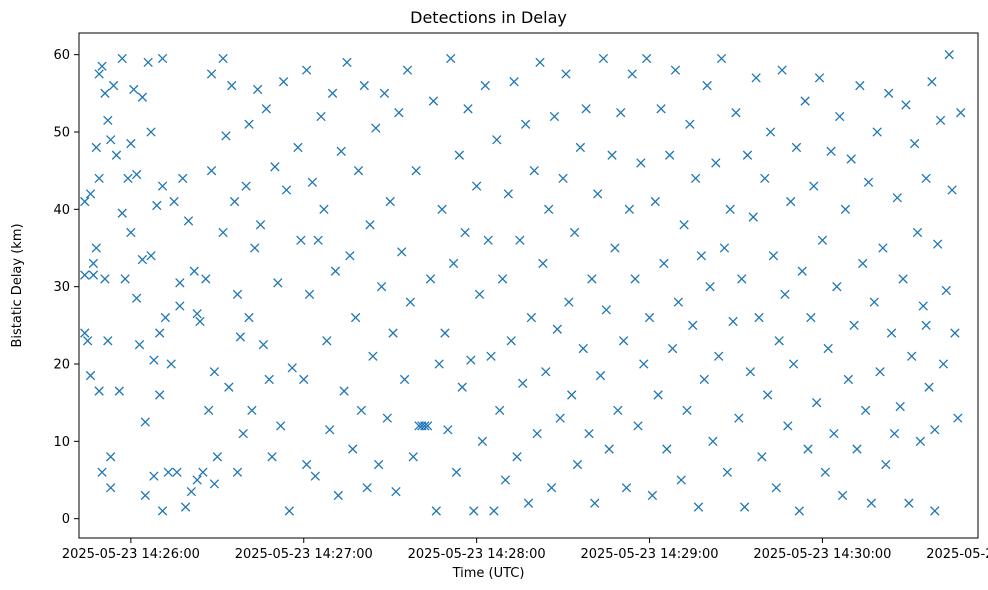 This screenshot has height=590, width=988. What do you see at coordinates (822, 554) in the screenshot?
I see `x-tick-label: 2025-05-23 14:30:00` at bounding box center [822, 554].